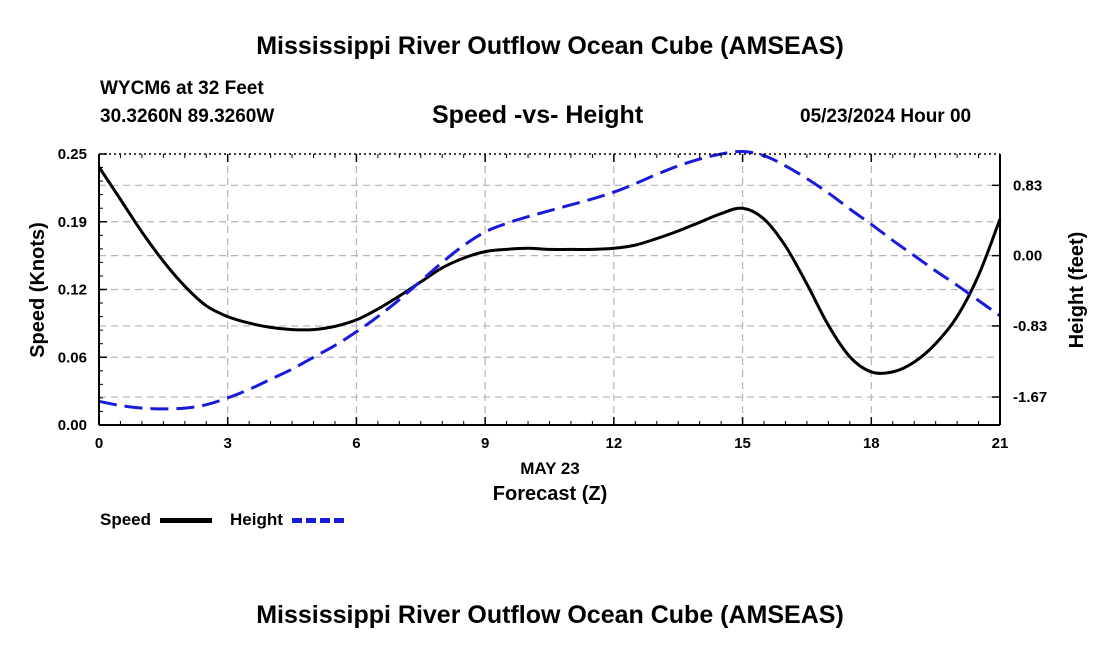  I want to click on x-tick-label: 6, so click(356, 443).